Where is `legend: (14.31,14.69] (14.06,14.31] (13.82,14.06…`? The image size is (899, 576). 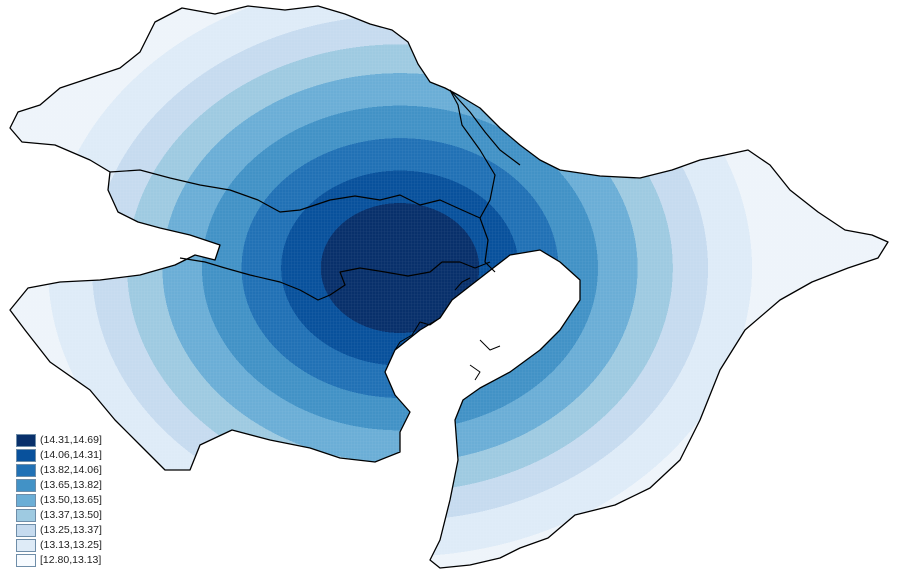 legend: (14.31,14.69] (14.06,14.31] (13.82,14.06… is located at coordinates (59, 500).